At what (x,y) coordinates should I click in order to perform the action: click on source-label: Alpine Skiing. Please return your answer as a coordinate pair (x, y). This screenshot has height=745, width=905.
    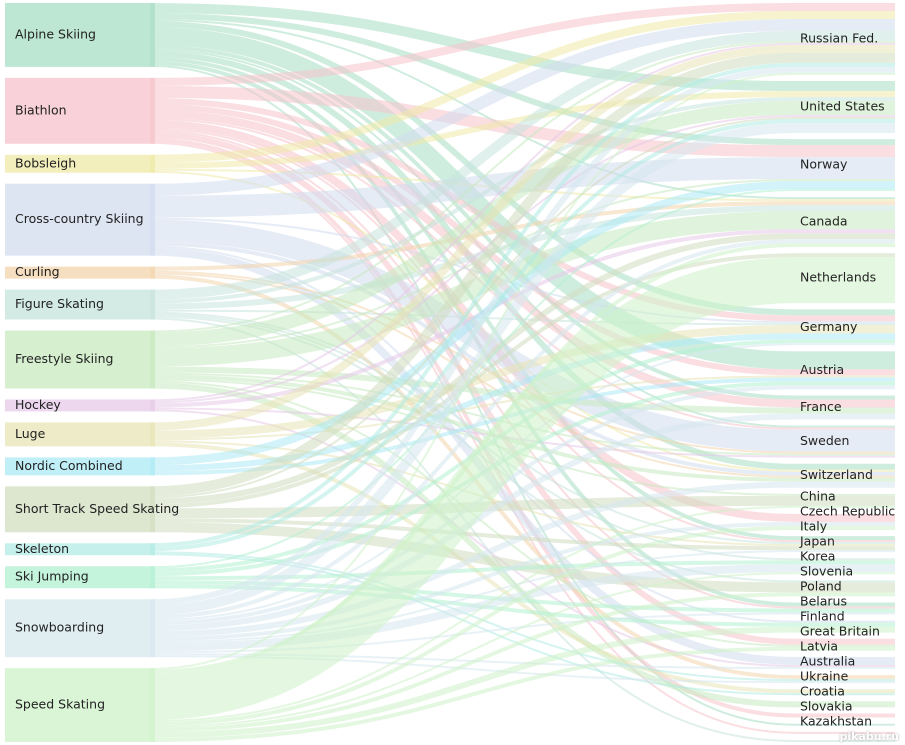
    Looking at the image, I should click on (55, 33).